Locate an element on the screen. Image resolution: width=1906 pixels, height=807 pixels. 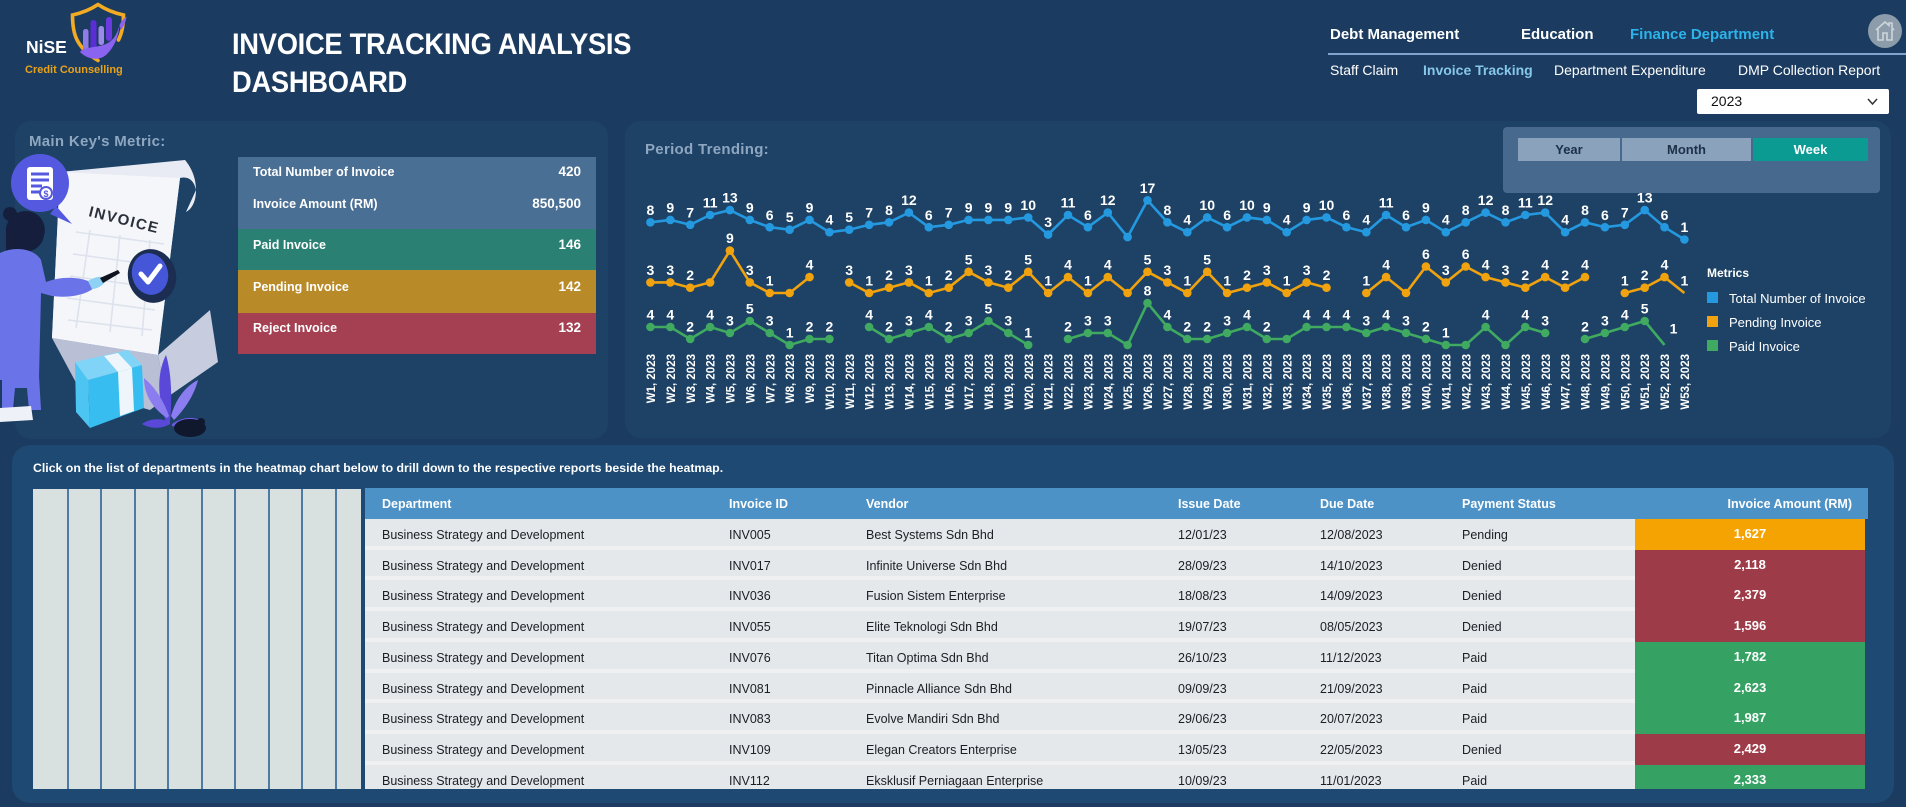
svg-text: W33, 2023 is located at coordinates (1288, 382).